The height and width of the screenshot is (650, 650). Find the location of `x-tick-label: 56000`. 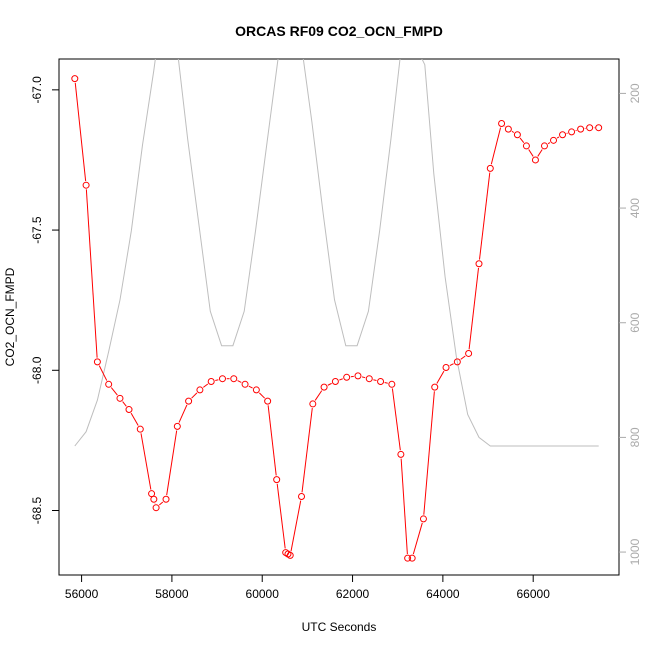

x-tick-label: 56000 is located at coordinates (82, 594).